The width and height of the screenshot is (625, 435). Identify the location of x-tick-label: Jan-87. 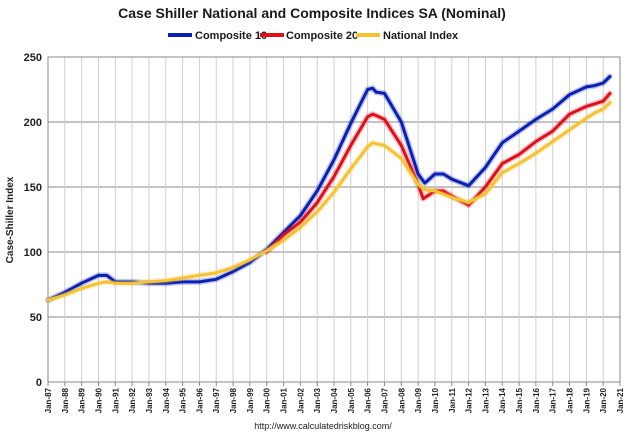
(48, 400).